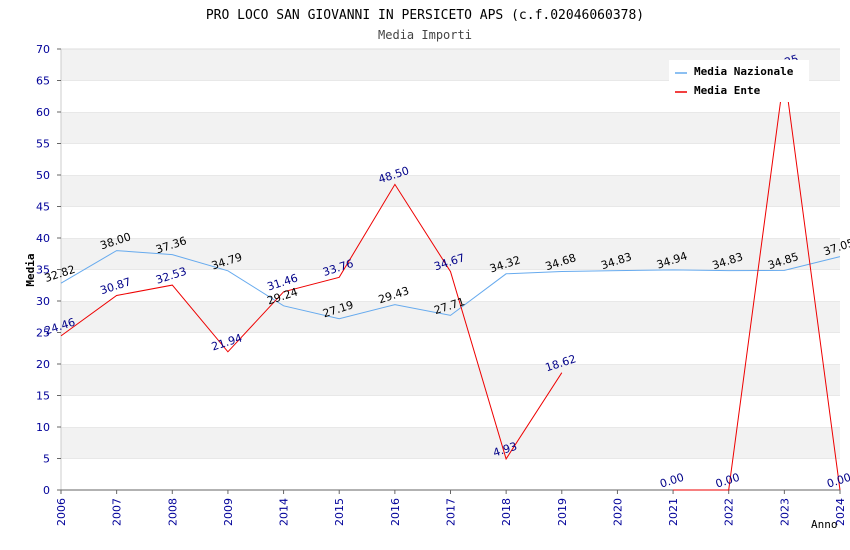 This screenshot has height=550, width=850. What do you see at coordinates (46, 490) in the screenshot?
I see `y-tick-label: 0` at bounding box center [46, 490].